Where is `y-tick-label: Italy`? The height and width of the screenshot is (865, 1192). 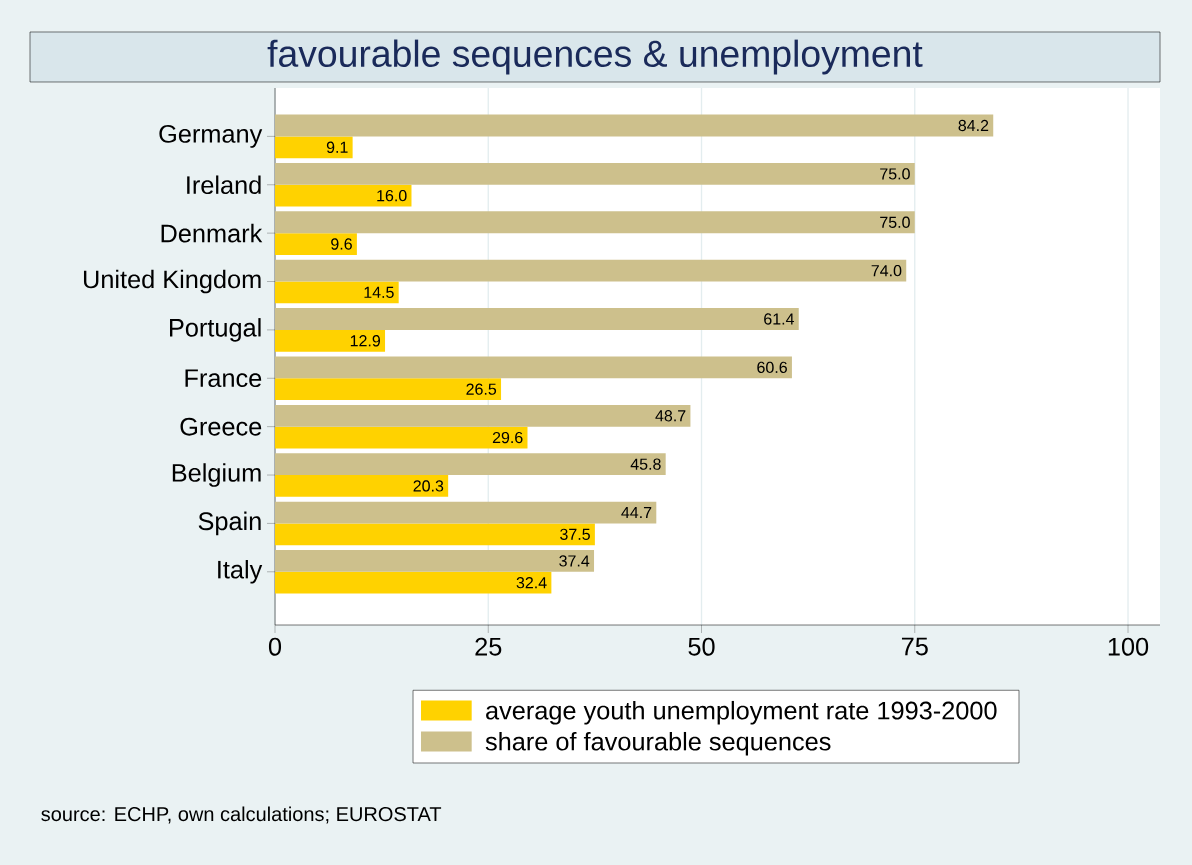
y-tick-label: Italy is located at coordinates (240, 571).